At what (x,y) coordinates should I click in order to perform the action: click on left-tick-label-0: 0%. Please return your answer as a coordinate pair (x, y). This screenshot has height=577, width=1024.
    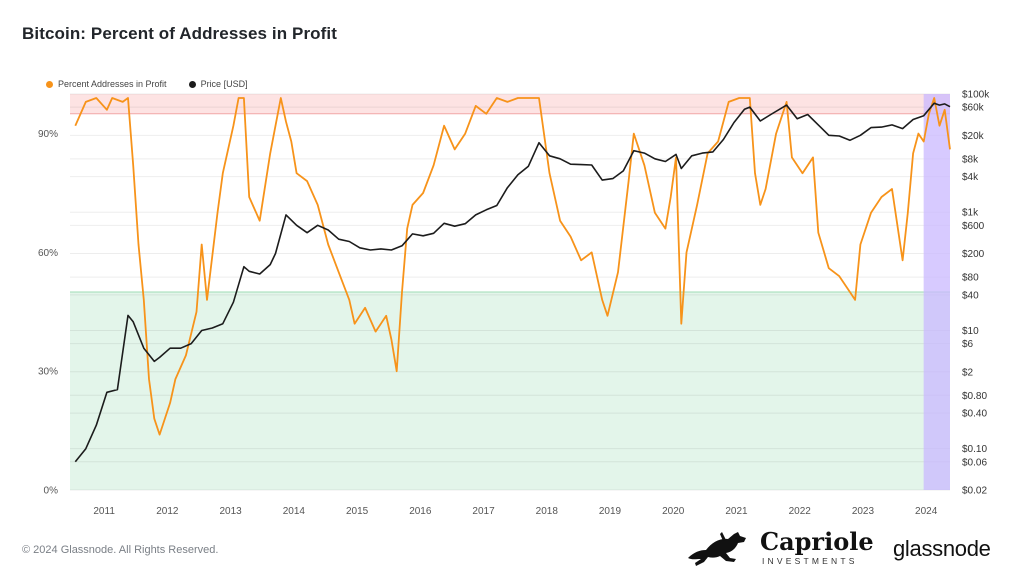
    Looking at the image, I should click on (51, 491).